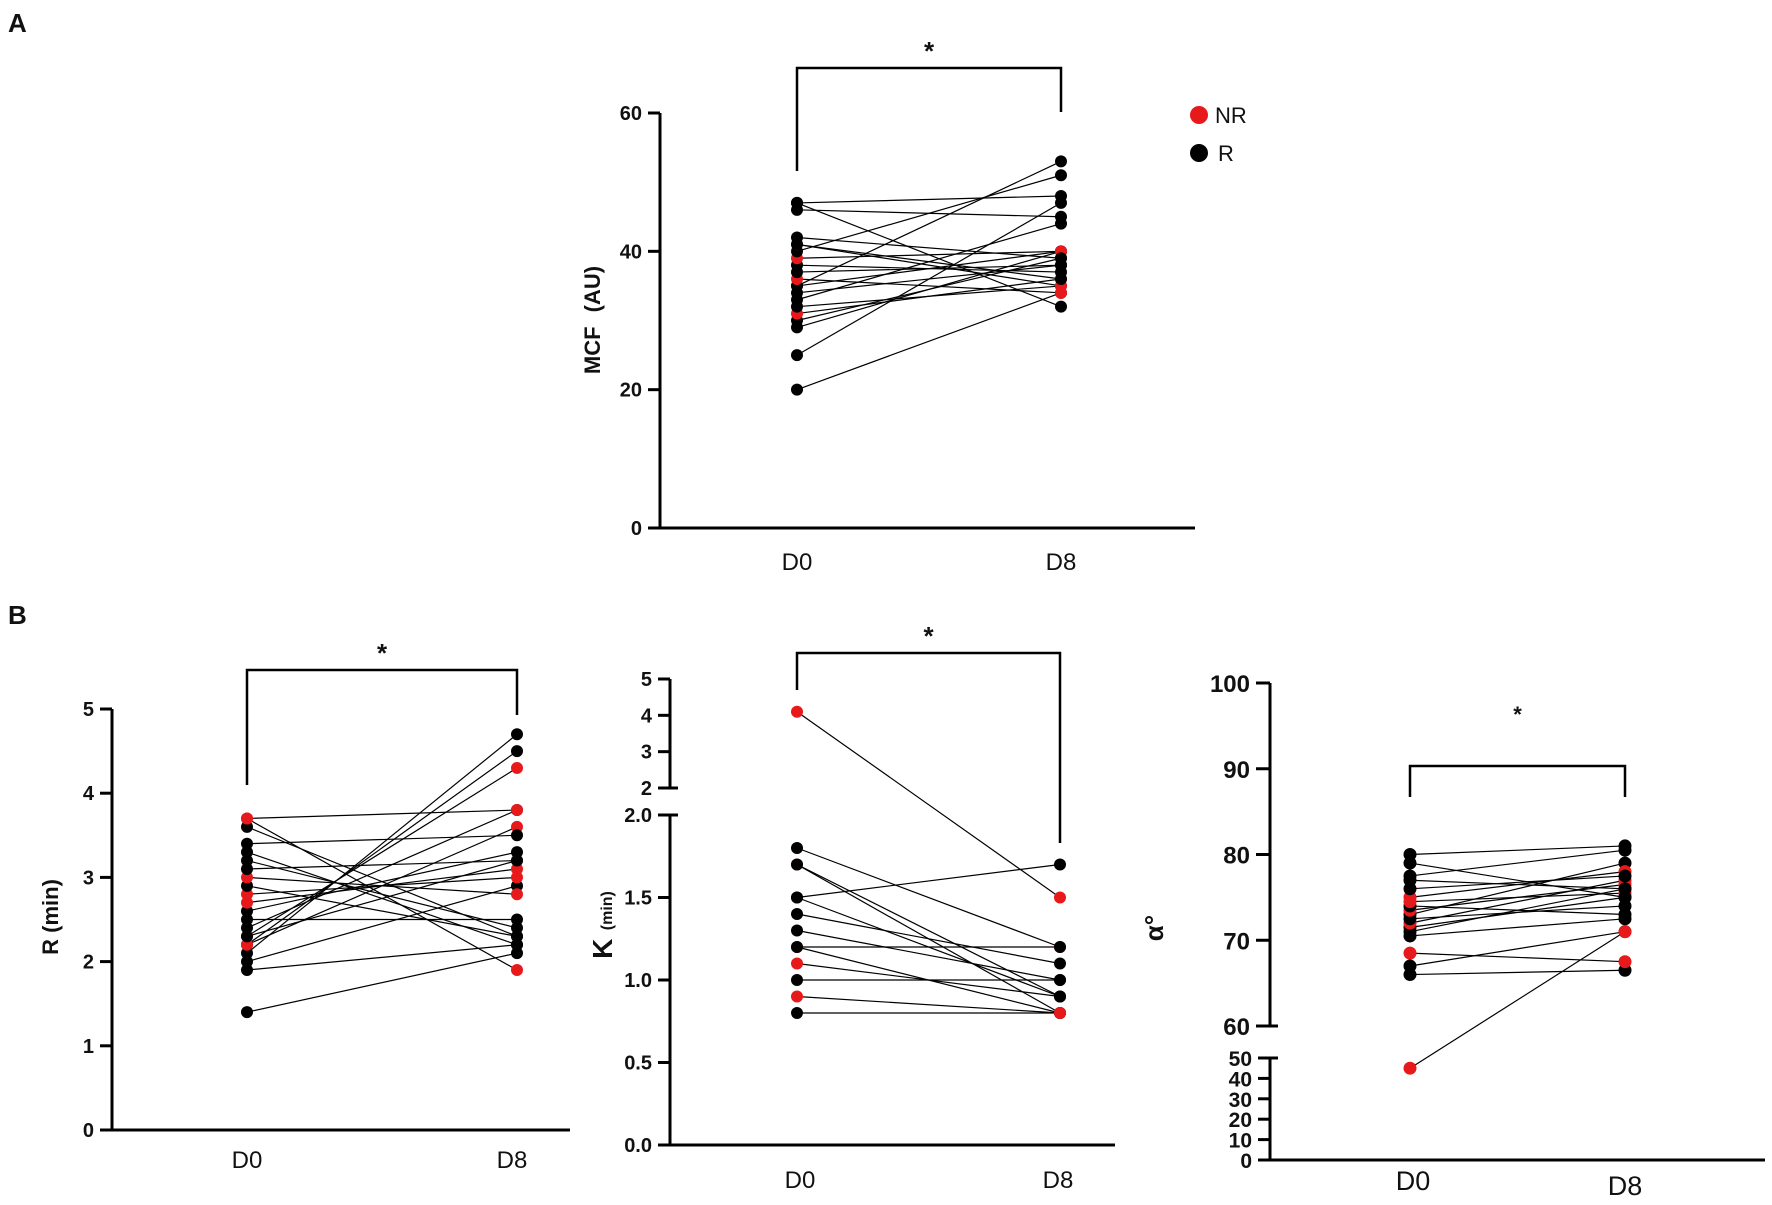 The width and height of the screenshot is (1772, 1205). What do you see at coordinates (88, 878) in the screenshot?
I see `y-tick-label-3: 3` at bounding box center [88, 878].